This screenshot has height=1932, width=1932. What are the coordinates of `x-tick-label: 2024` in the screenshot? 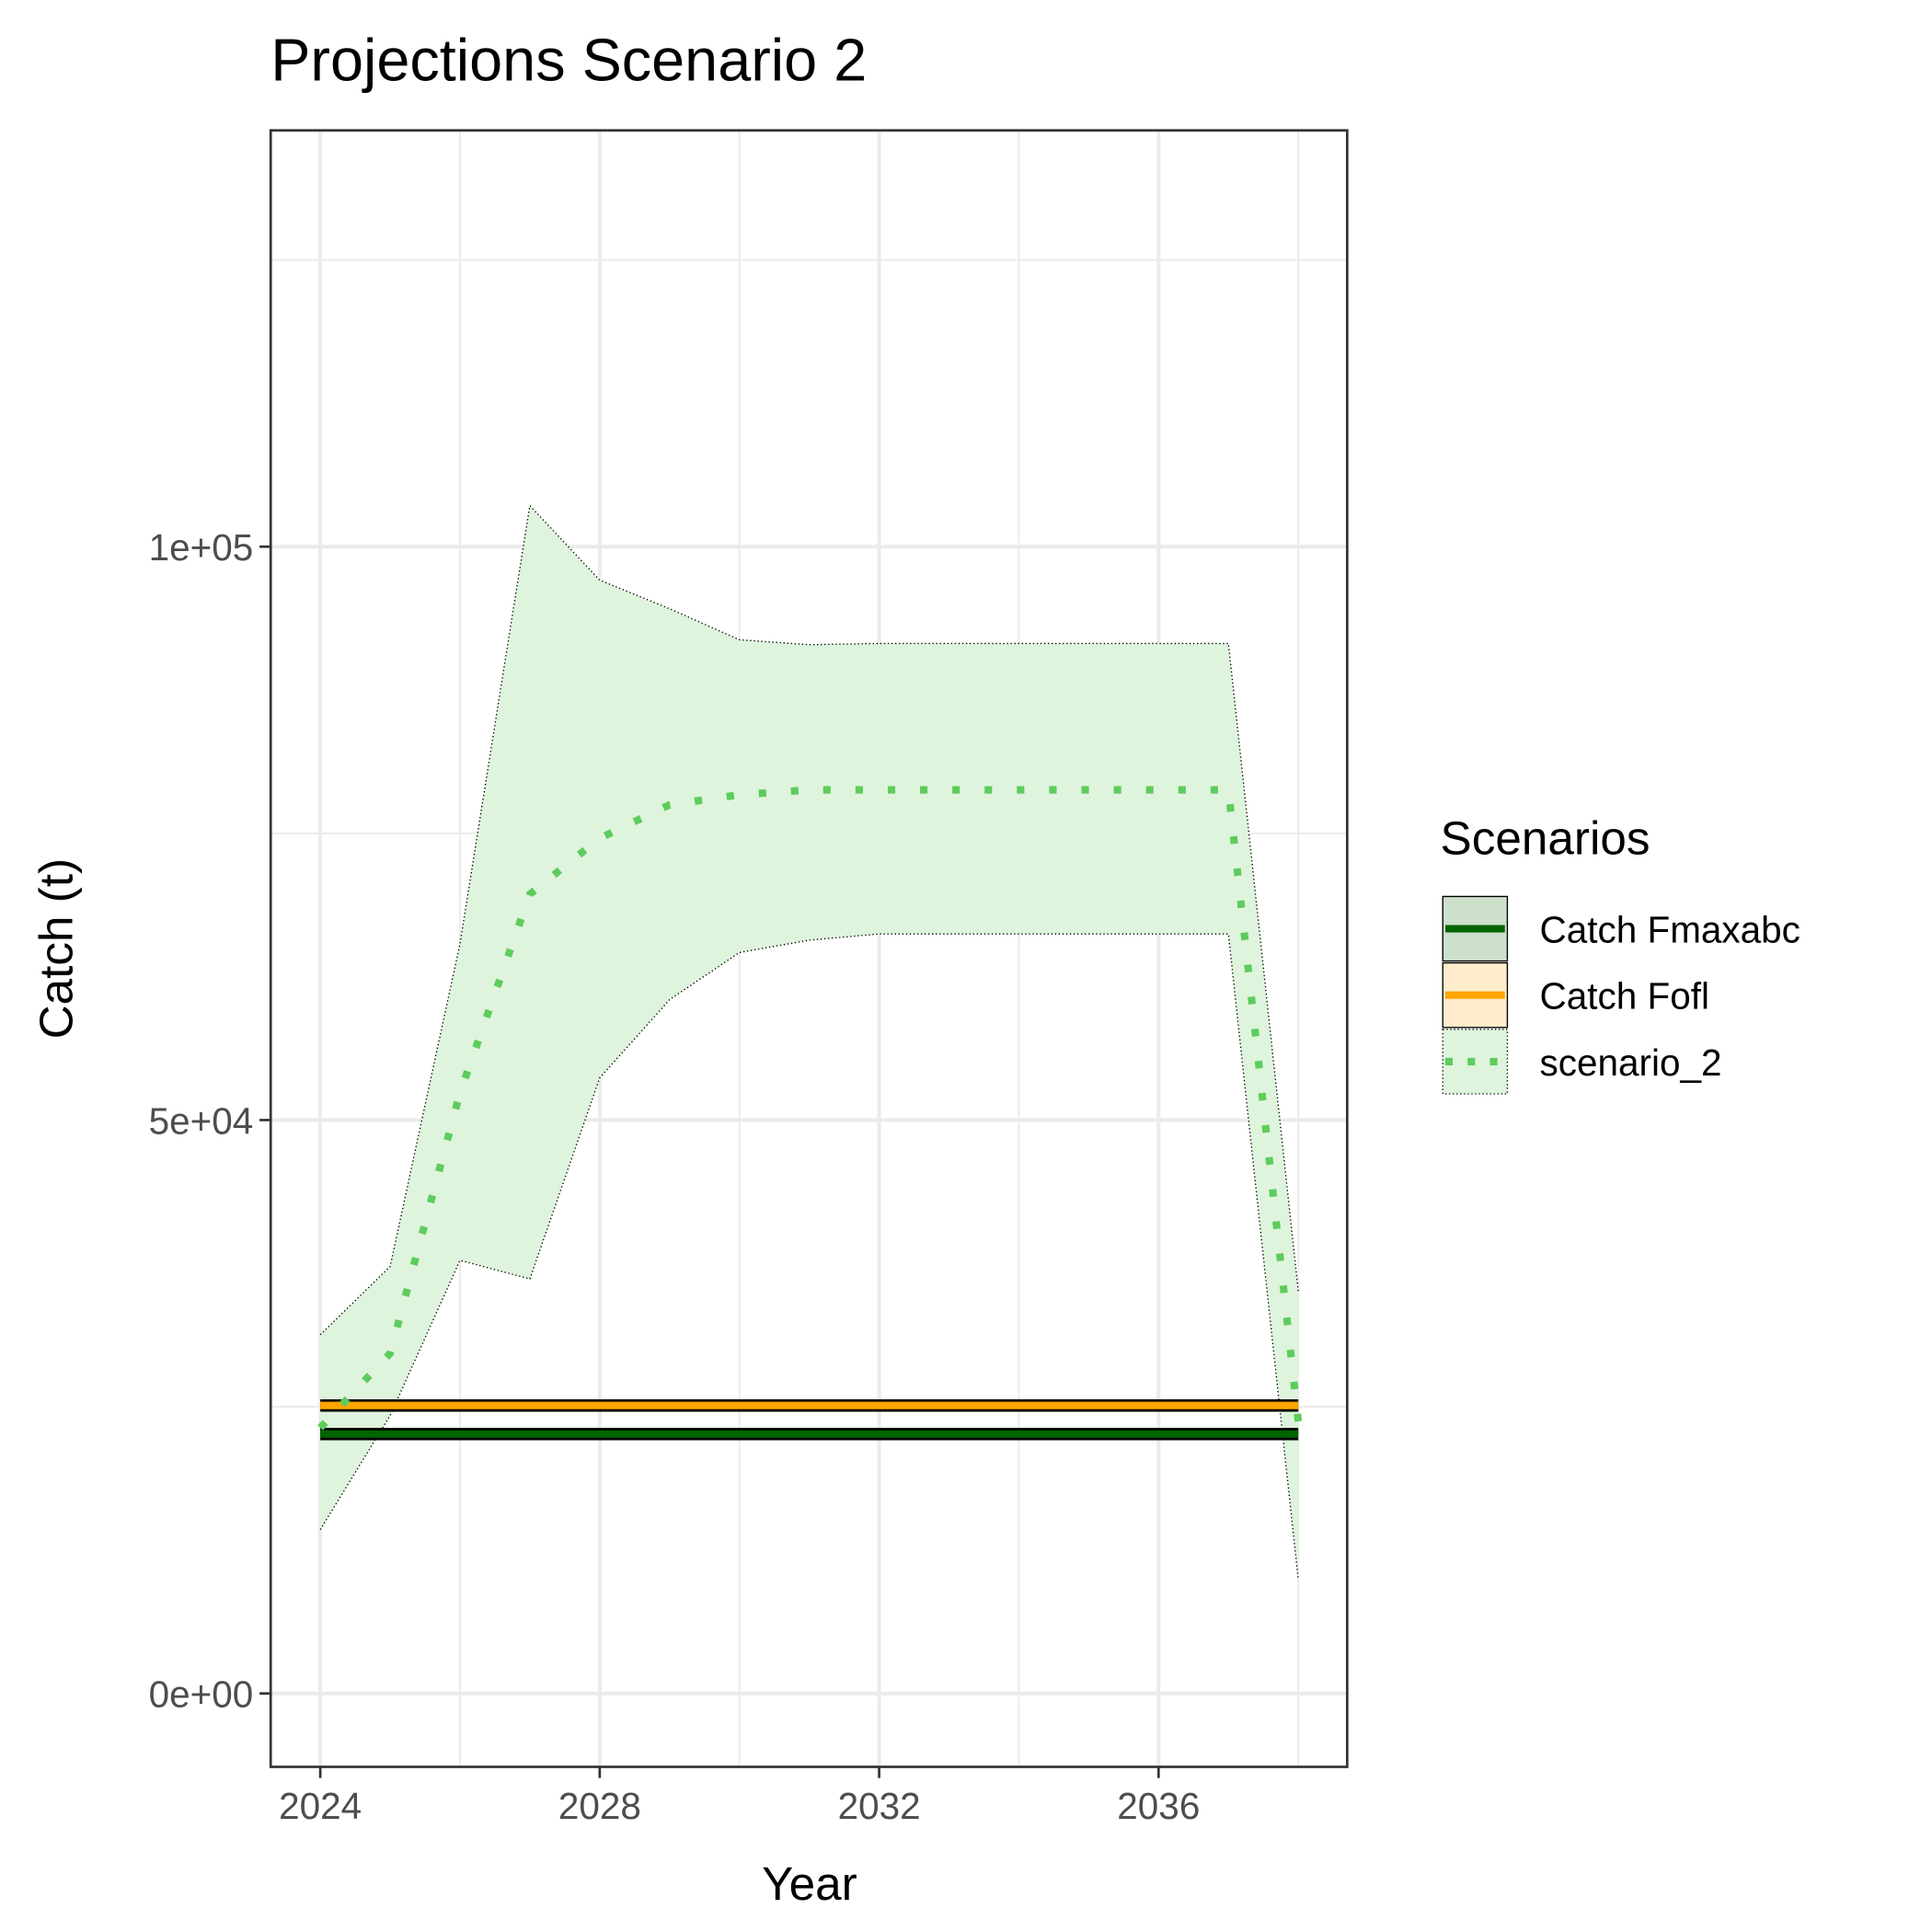 It's located at (320, 1806).